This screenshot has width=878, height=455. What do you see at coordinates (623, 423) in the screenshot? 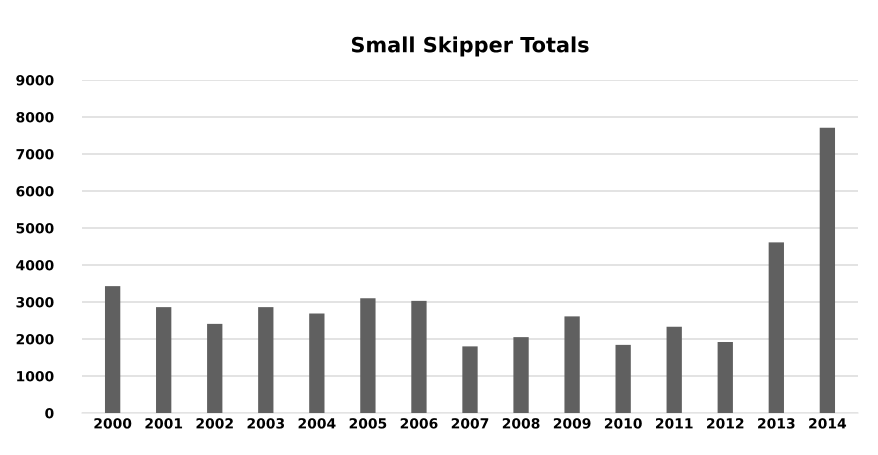
I see `x-tick-label: 2010` at bounding box center [623, 423].